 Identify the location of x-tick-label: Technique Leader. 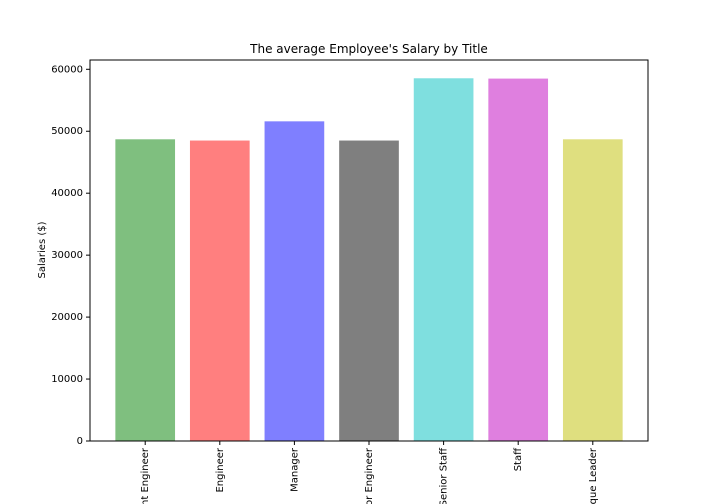
(593, 475).